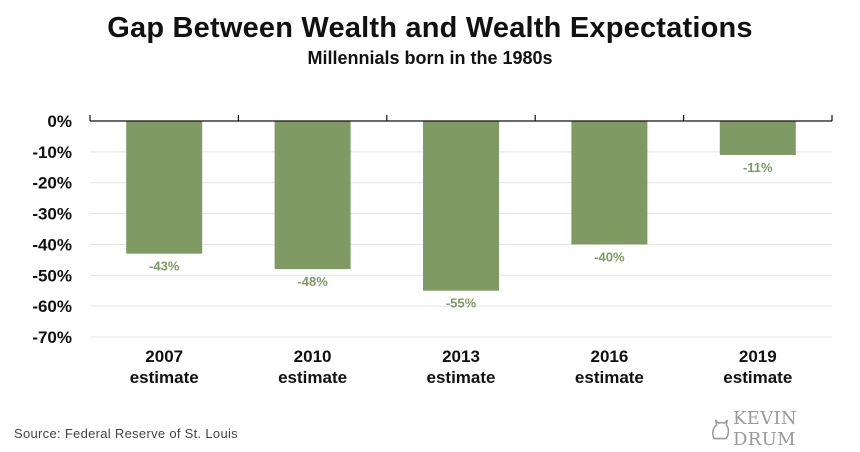 This screenshot has height=452, width=860. What do you see at coordinates (164, 356) in the screenshot?
I see `x-tick-label: 2007` at bounding box center [164, 356].